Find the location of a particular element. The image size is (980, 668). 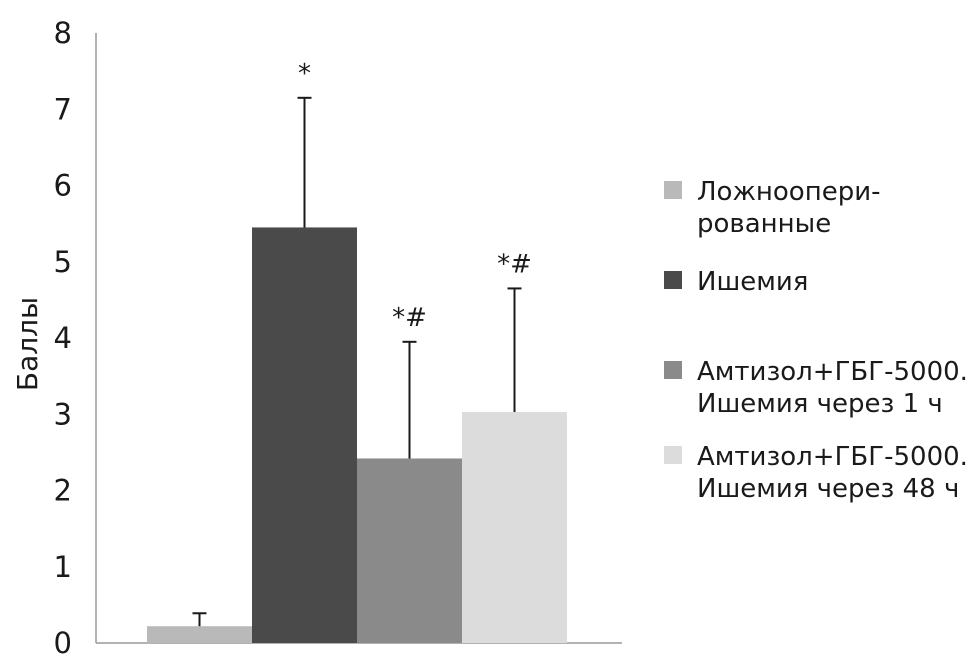

y-tick-label: 6 is located at coordinates (63, 186).